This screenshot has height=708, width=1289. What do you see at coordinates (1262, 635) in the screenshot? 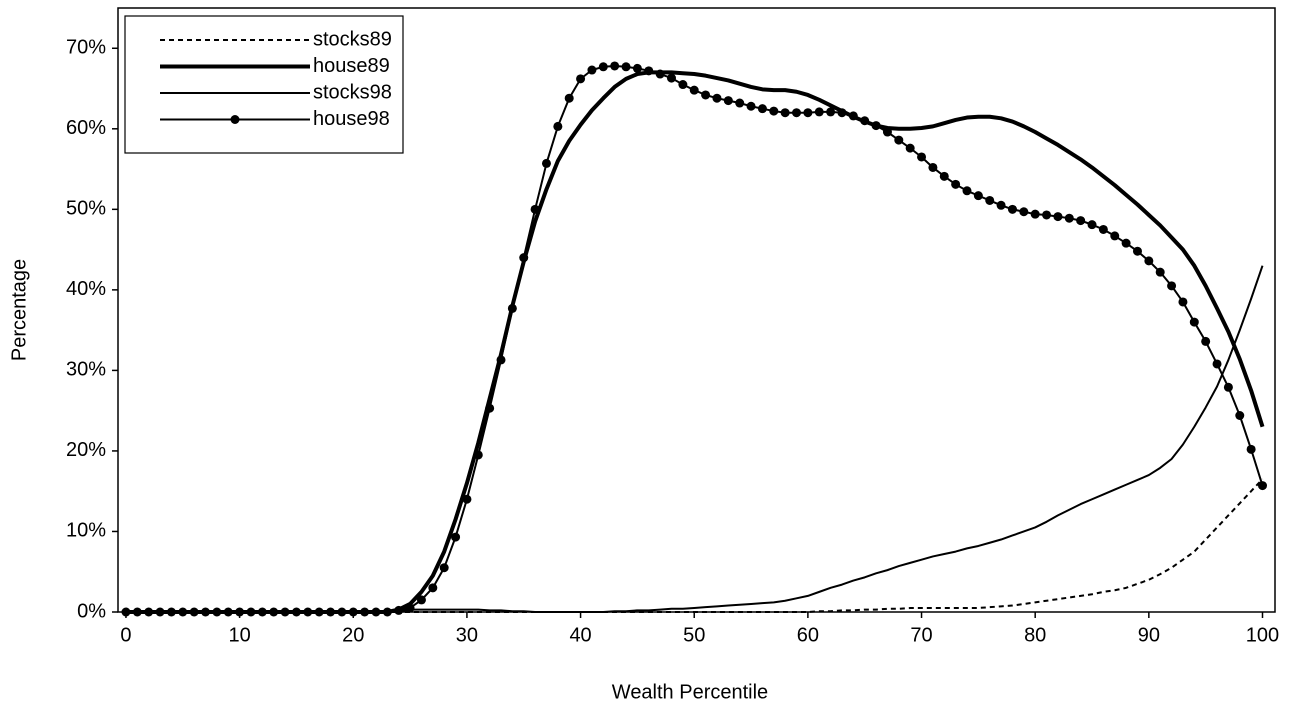
I see `x-tick-label: 100` at bounding box center [1262, 635].